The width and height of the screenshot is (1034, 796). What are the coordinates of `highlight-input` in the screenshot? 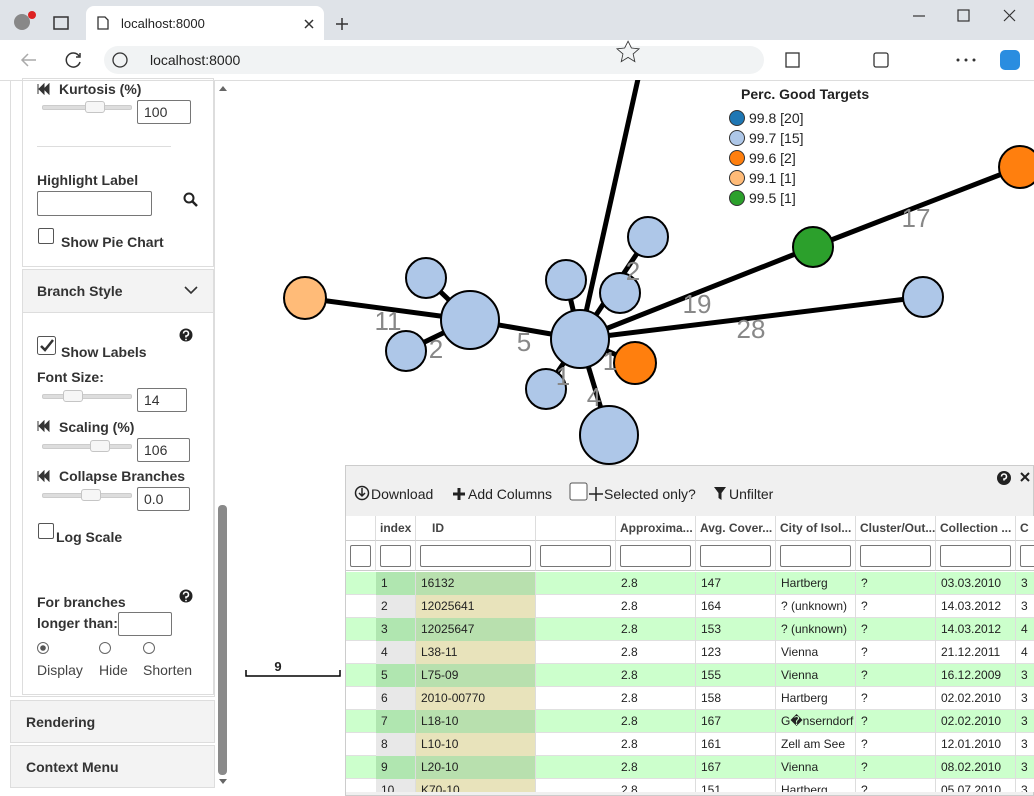 It's located at (94, 203).